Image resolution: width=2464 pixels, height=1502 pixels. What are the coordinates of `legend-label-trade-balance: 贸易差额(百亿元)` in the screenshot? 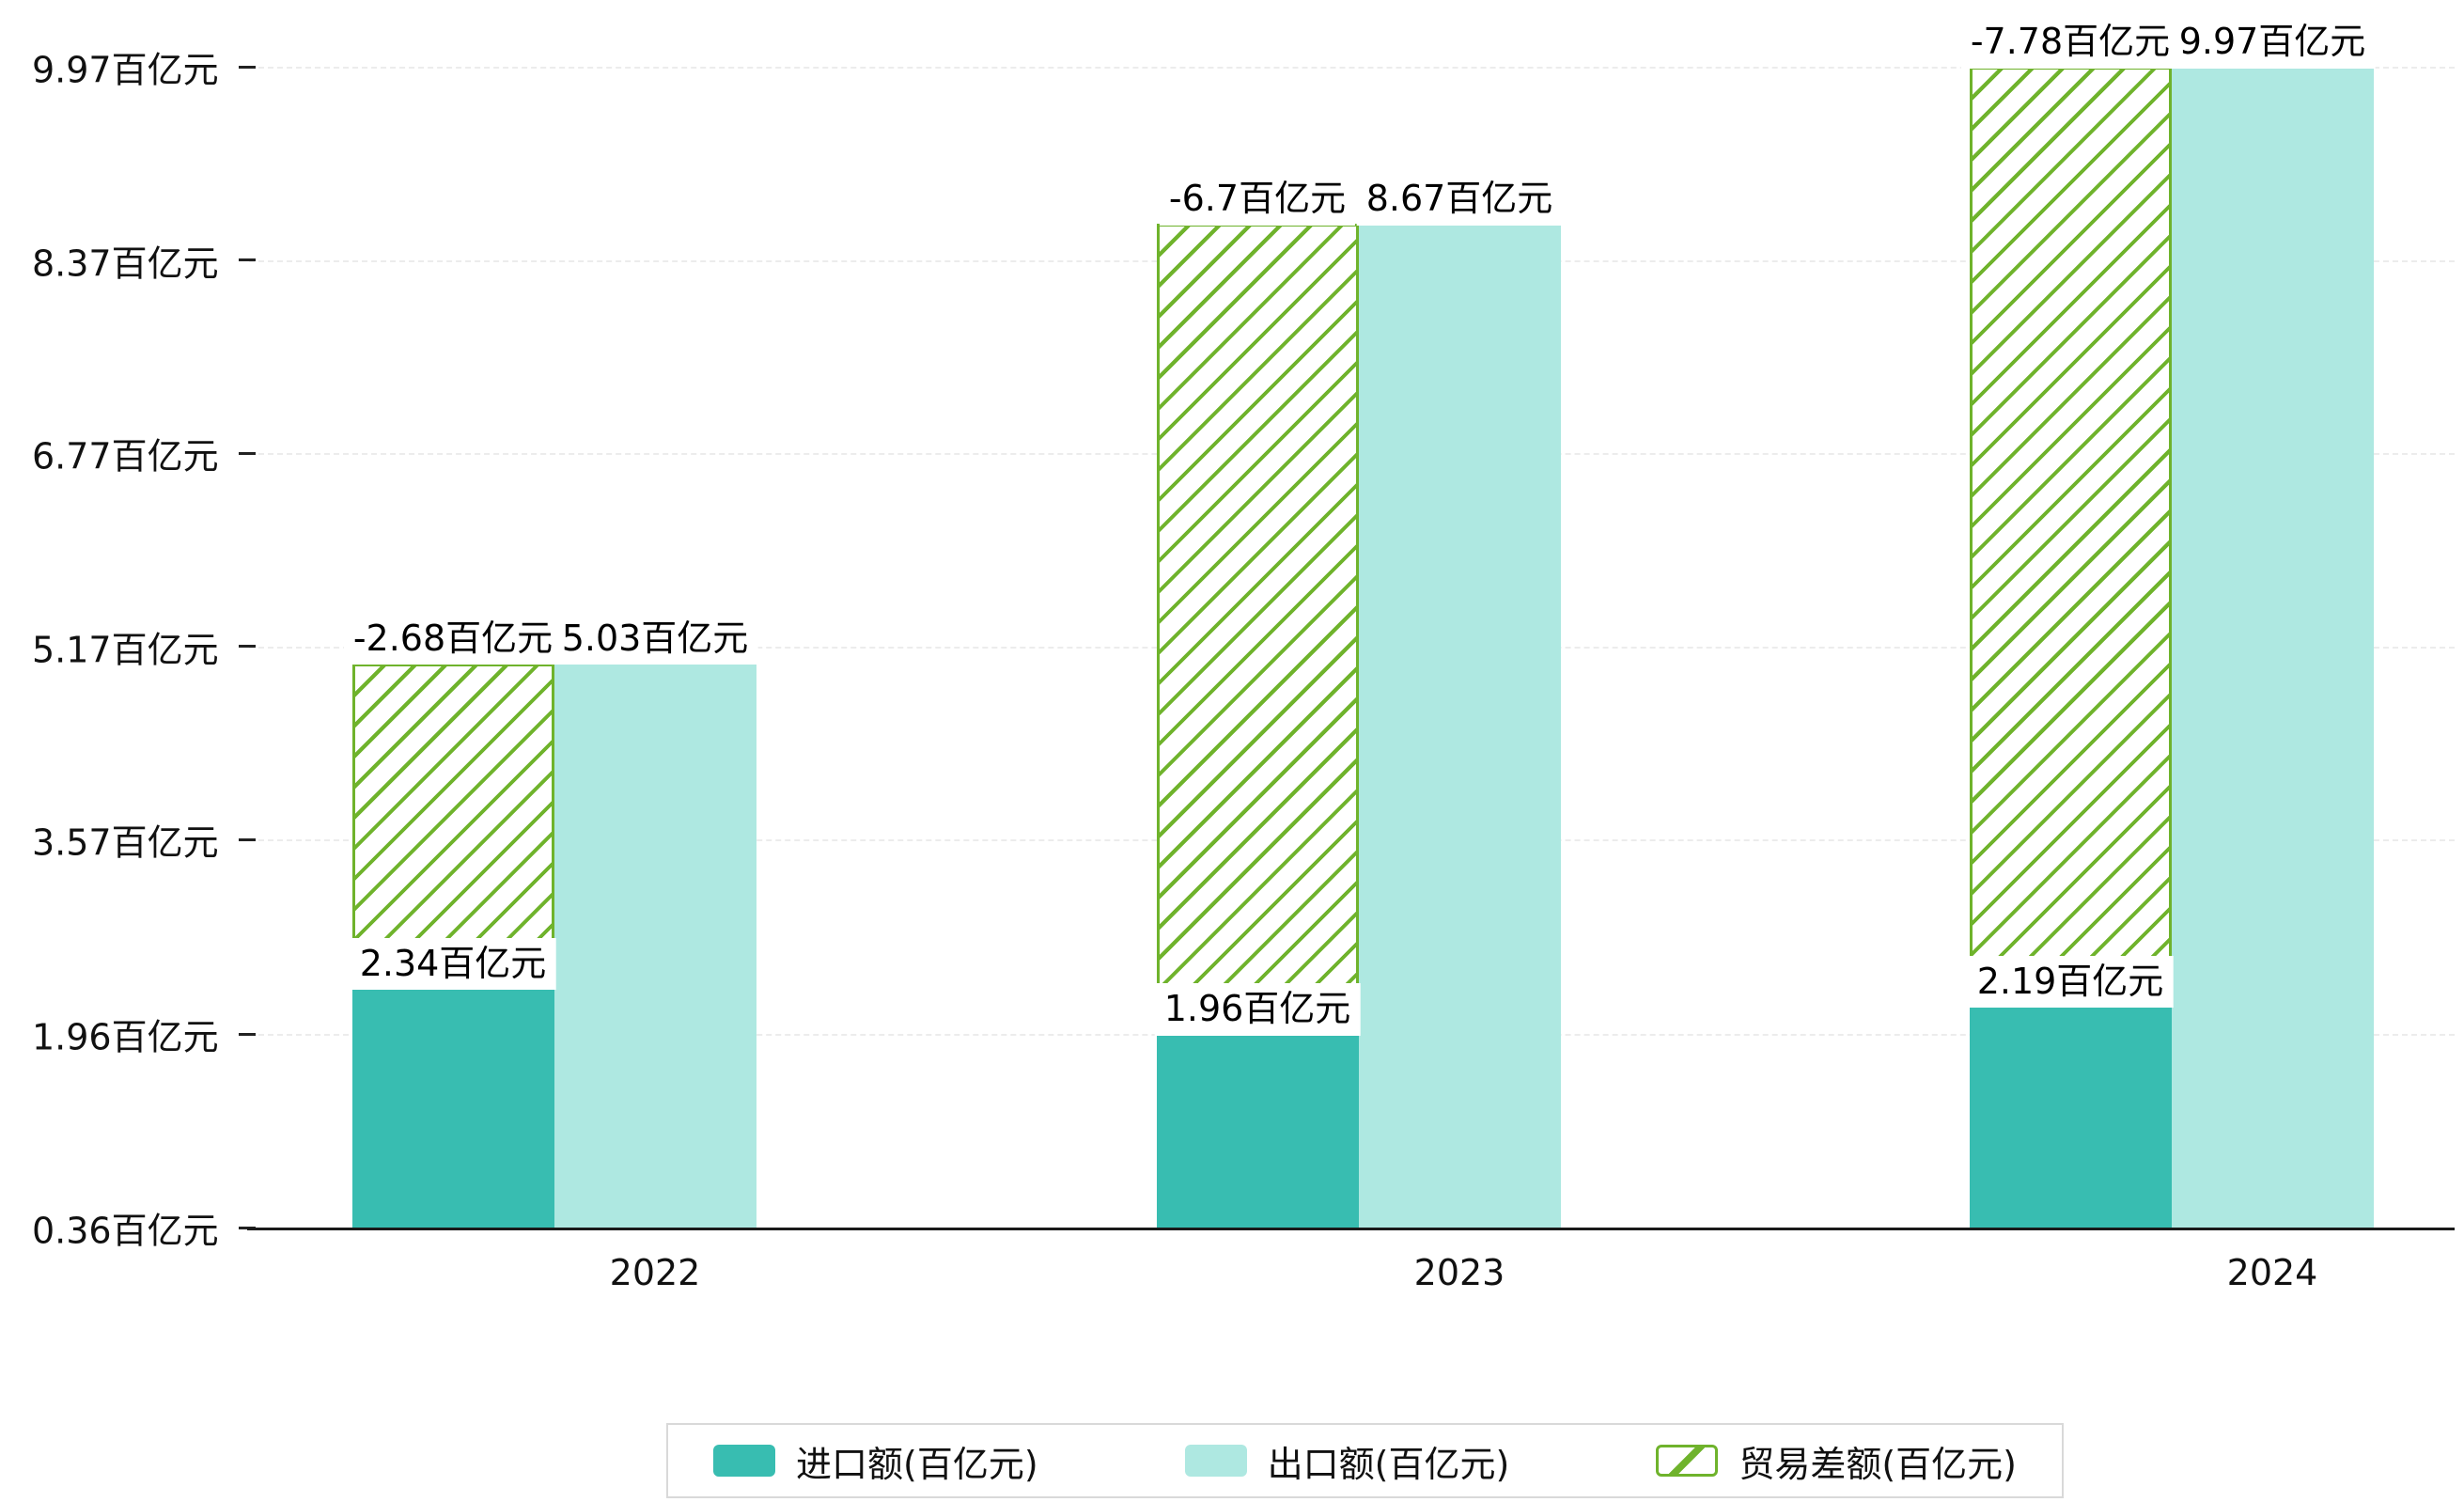 It's located at (1878, 1464).